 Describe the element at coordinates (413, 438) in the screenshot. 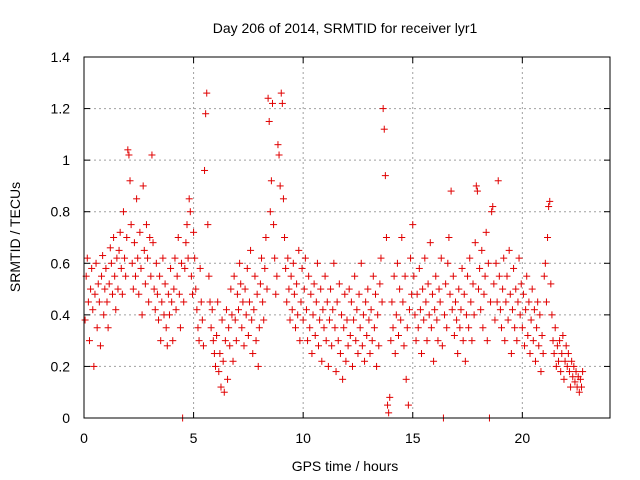

I see `x-tick-label: 15` at that location.